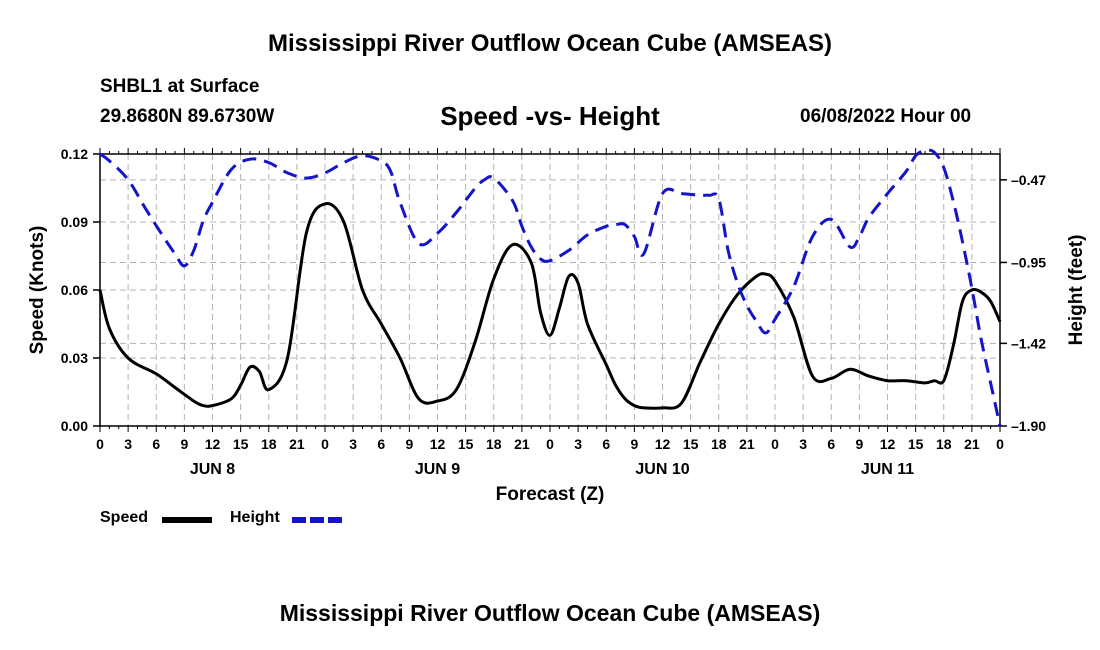  I want to click on y-tick-label-right: –1.90, so click(1028, 426).